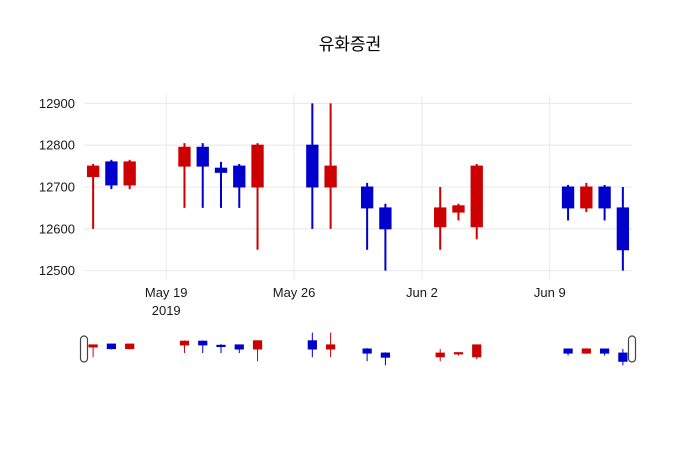 The width and height of the screenshot is (700, 450). I want to click on rangeslider-left-handle, so click(84, 349).